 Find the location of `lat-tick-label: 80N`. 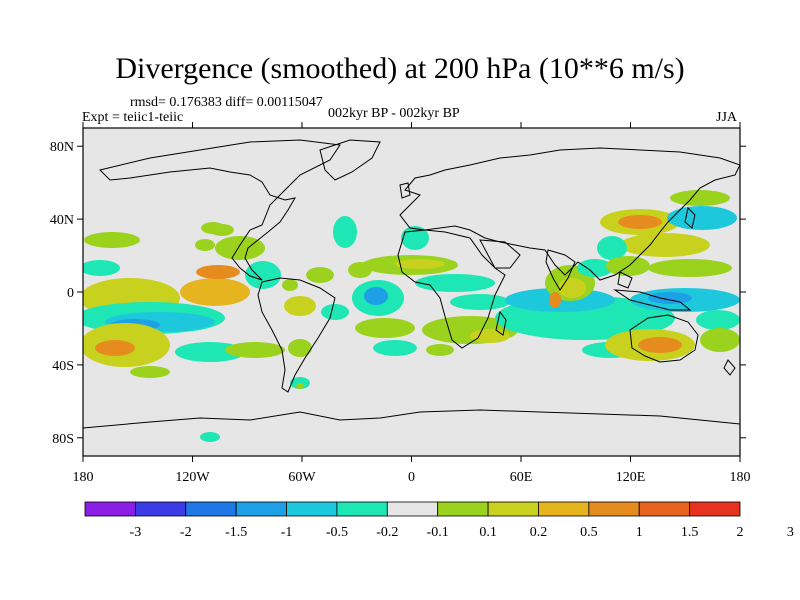

lat-tick-label: 80N is located at coordinates (62, 147).